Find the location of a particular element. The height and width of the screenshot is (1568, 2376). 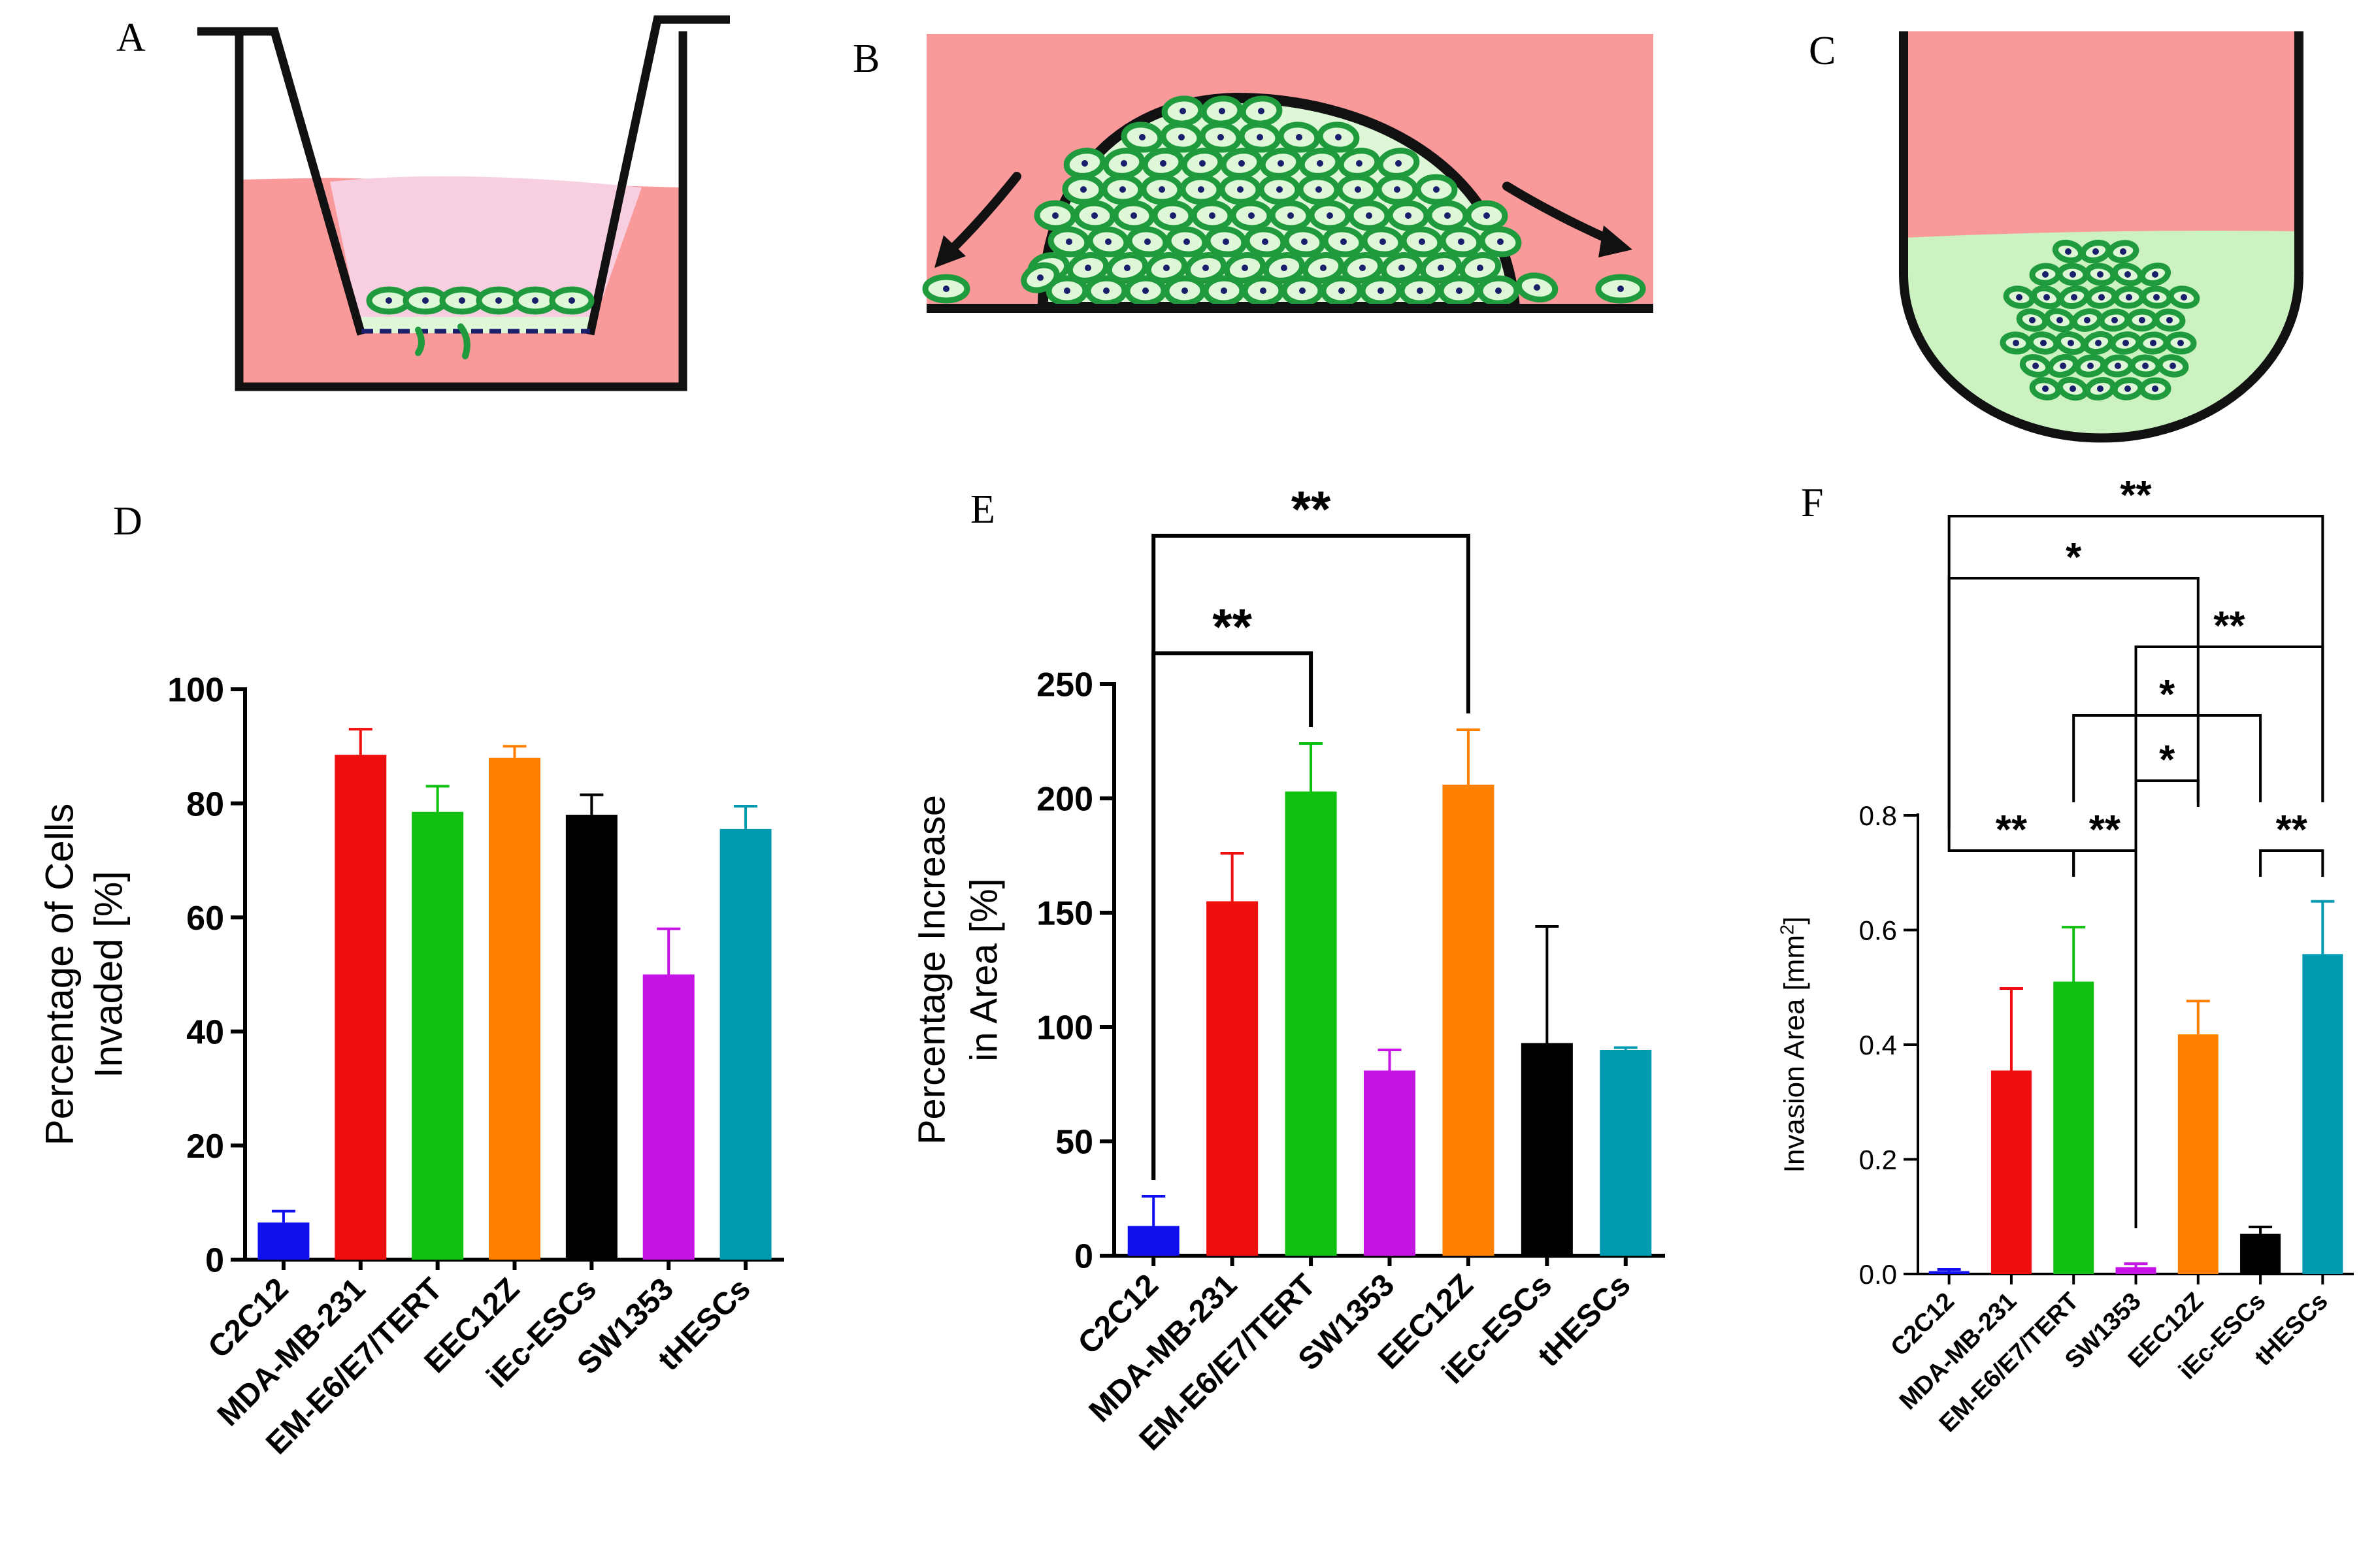

transwell-invasion-schematic is located at coordinates (463, 203).